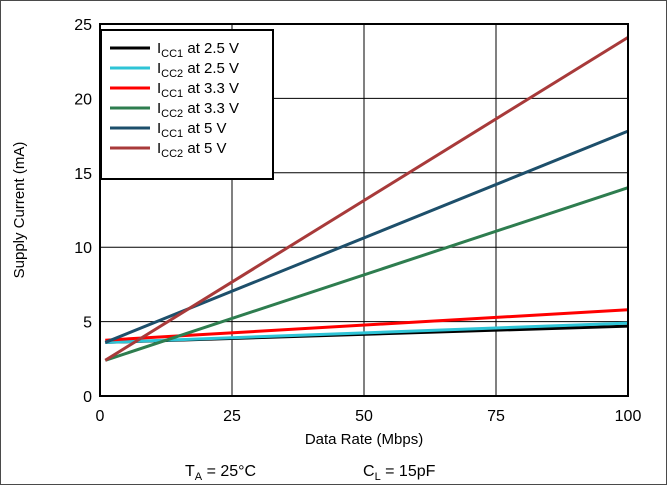 This screenshot has height=485, width=667. I want to click on y-tick-label: 15, so click(83, 174).